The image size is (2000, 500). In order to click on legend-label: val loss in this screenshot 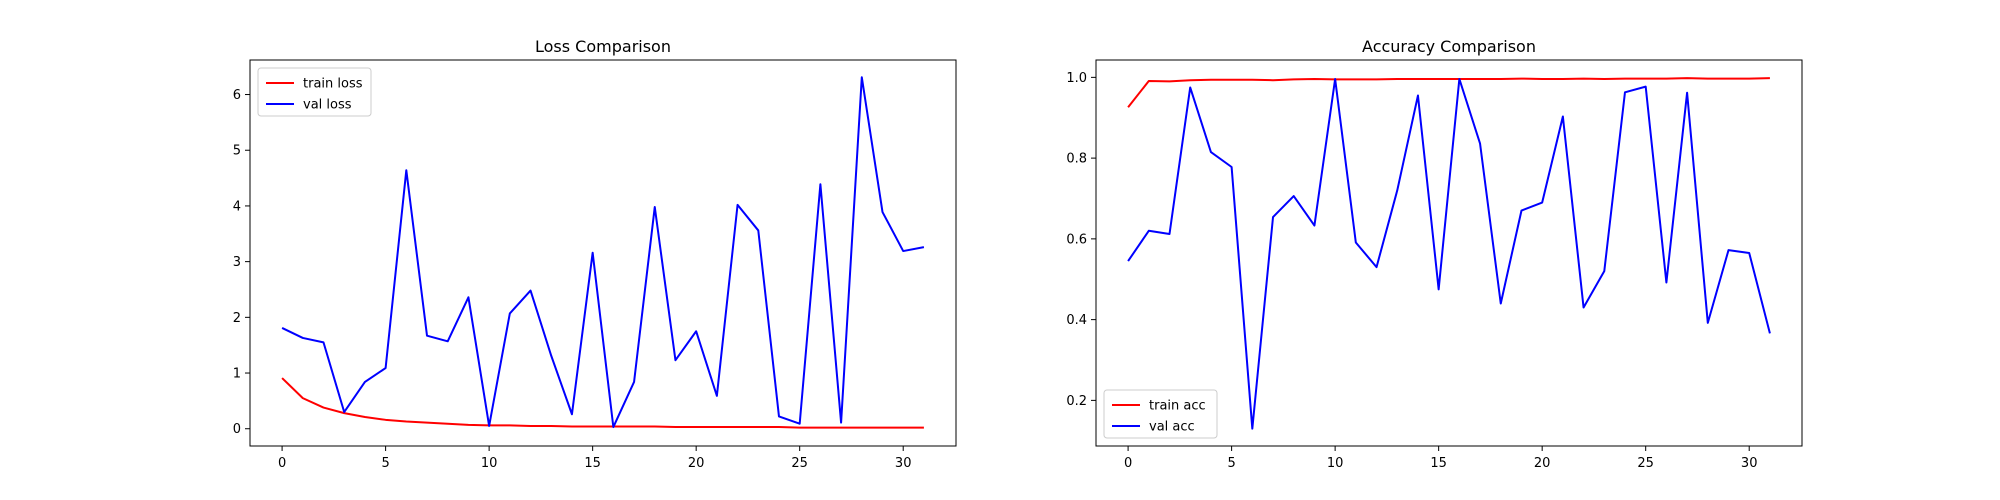, I will do `click(327, 105)`.